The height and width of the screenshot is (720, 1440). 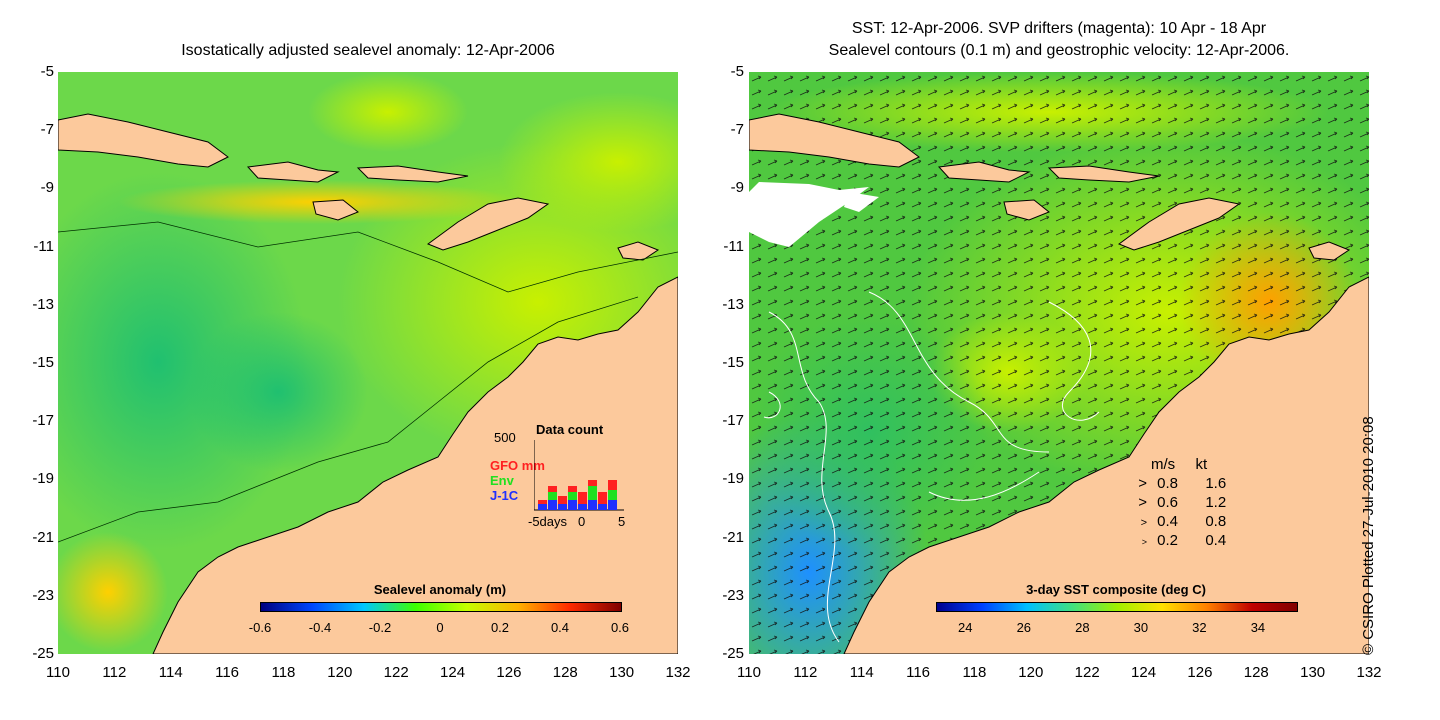 What do you see at coordinates (43, 537) in the screenshot?
I see `left-y-tick-label: -21` at bounding box center [43, 537].